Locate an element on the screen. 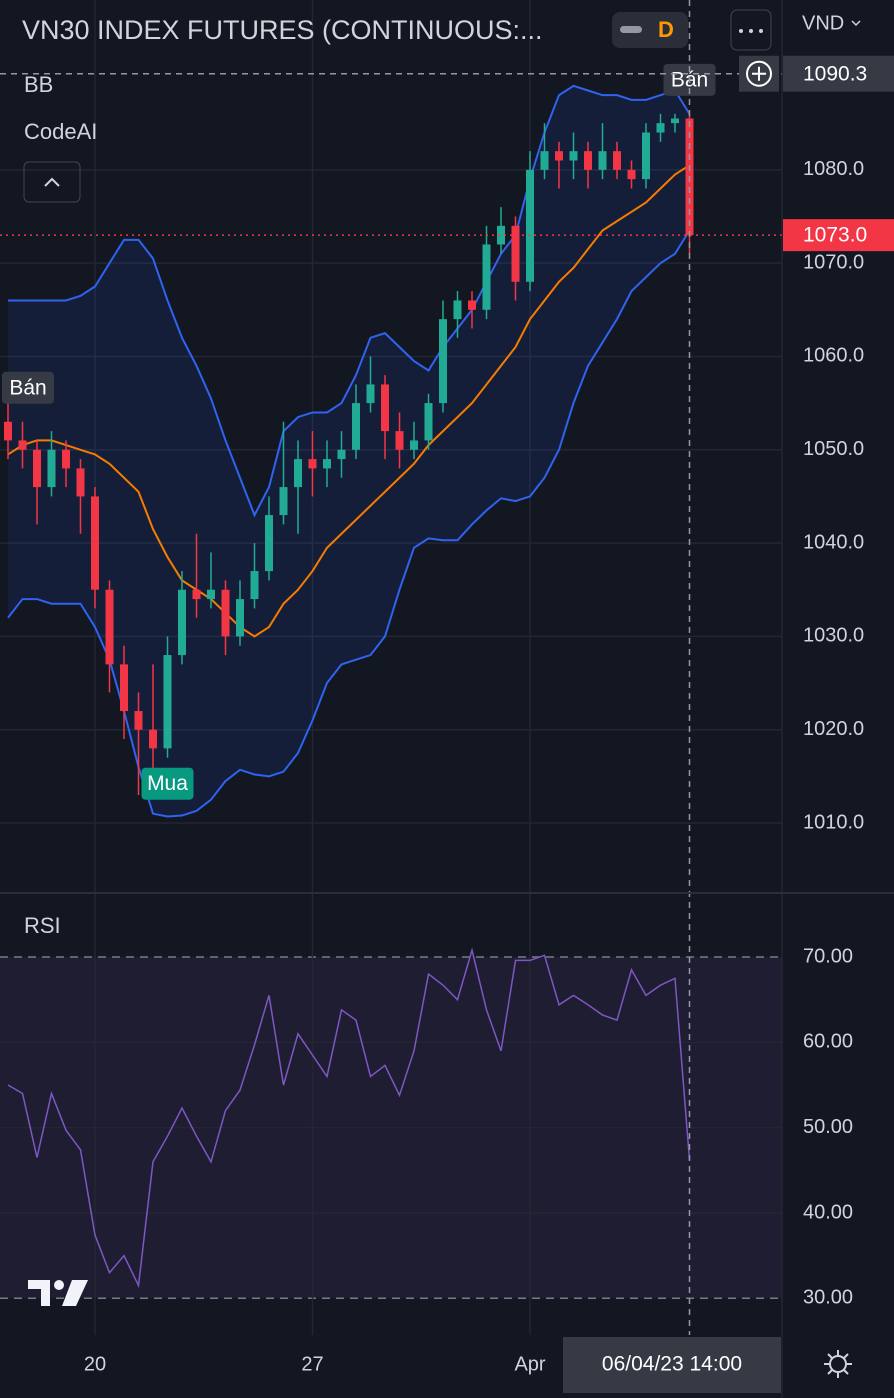  gear is located at coordinates (838, 1364).